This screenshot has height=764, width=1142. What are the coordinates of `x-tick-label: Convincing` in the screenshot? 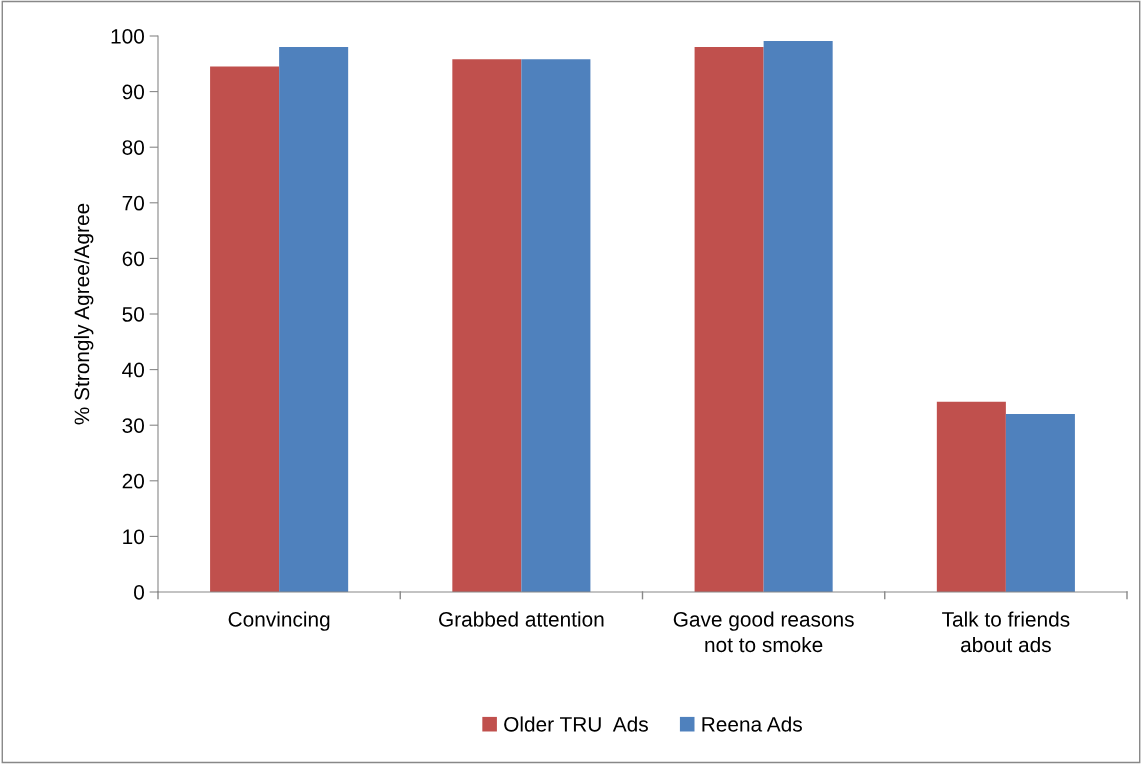 It's located at (279, 621).